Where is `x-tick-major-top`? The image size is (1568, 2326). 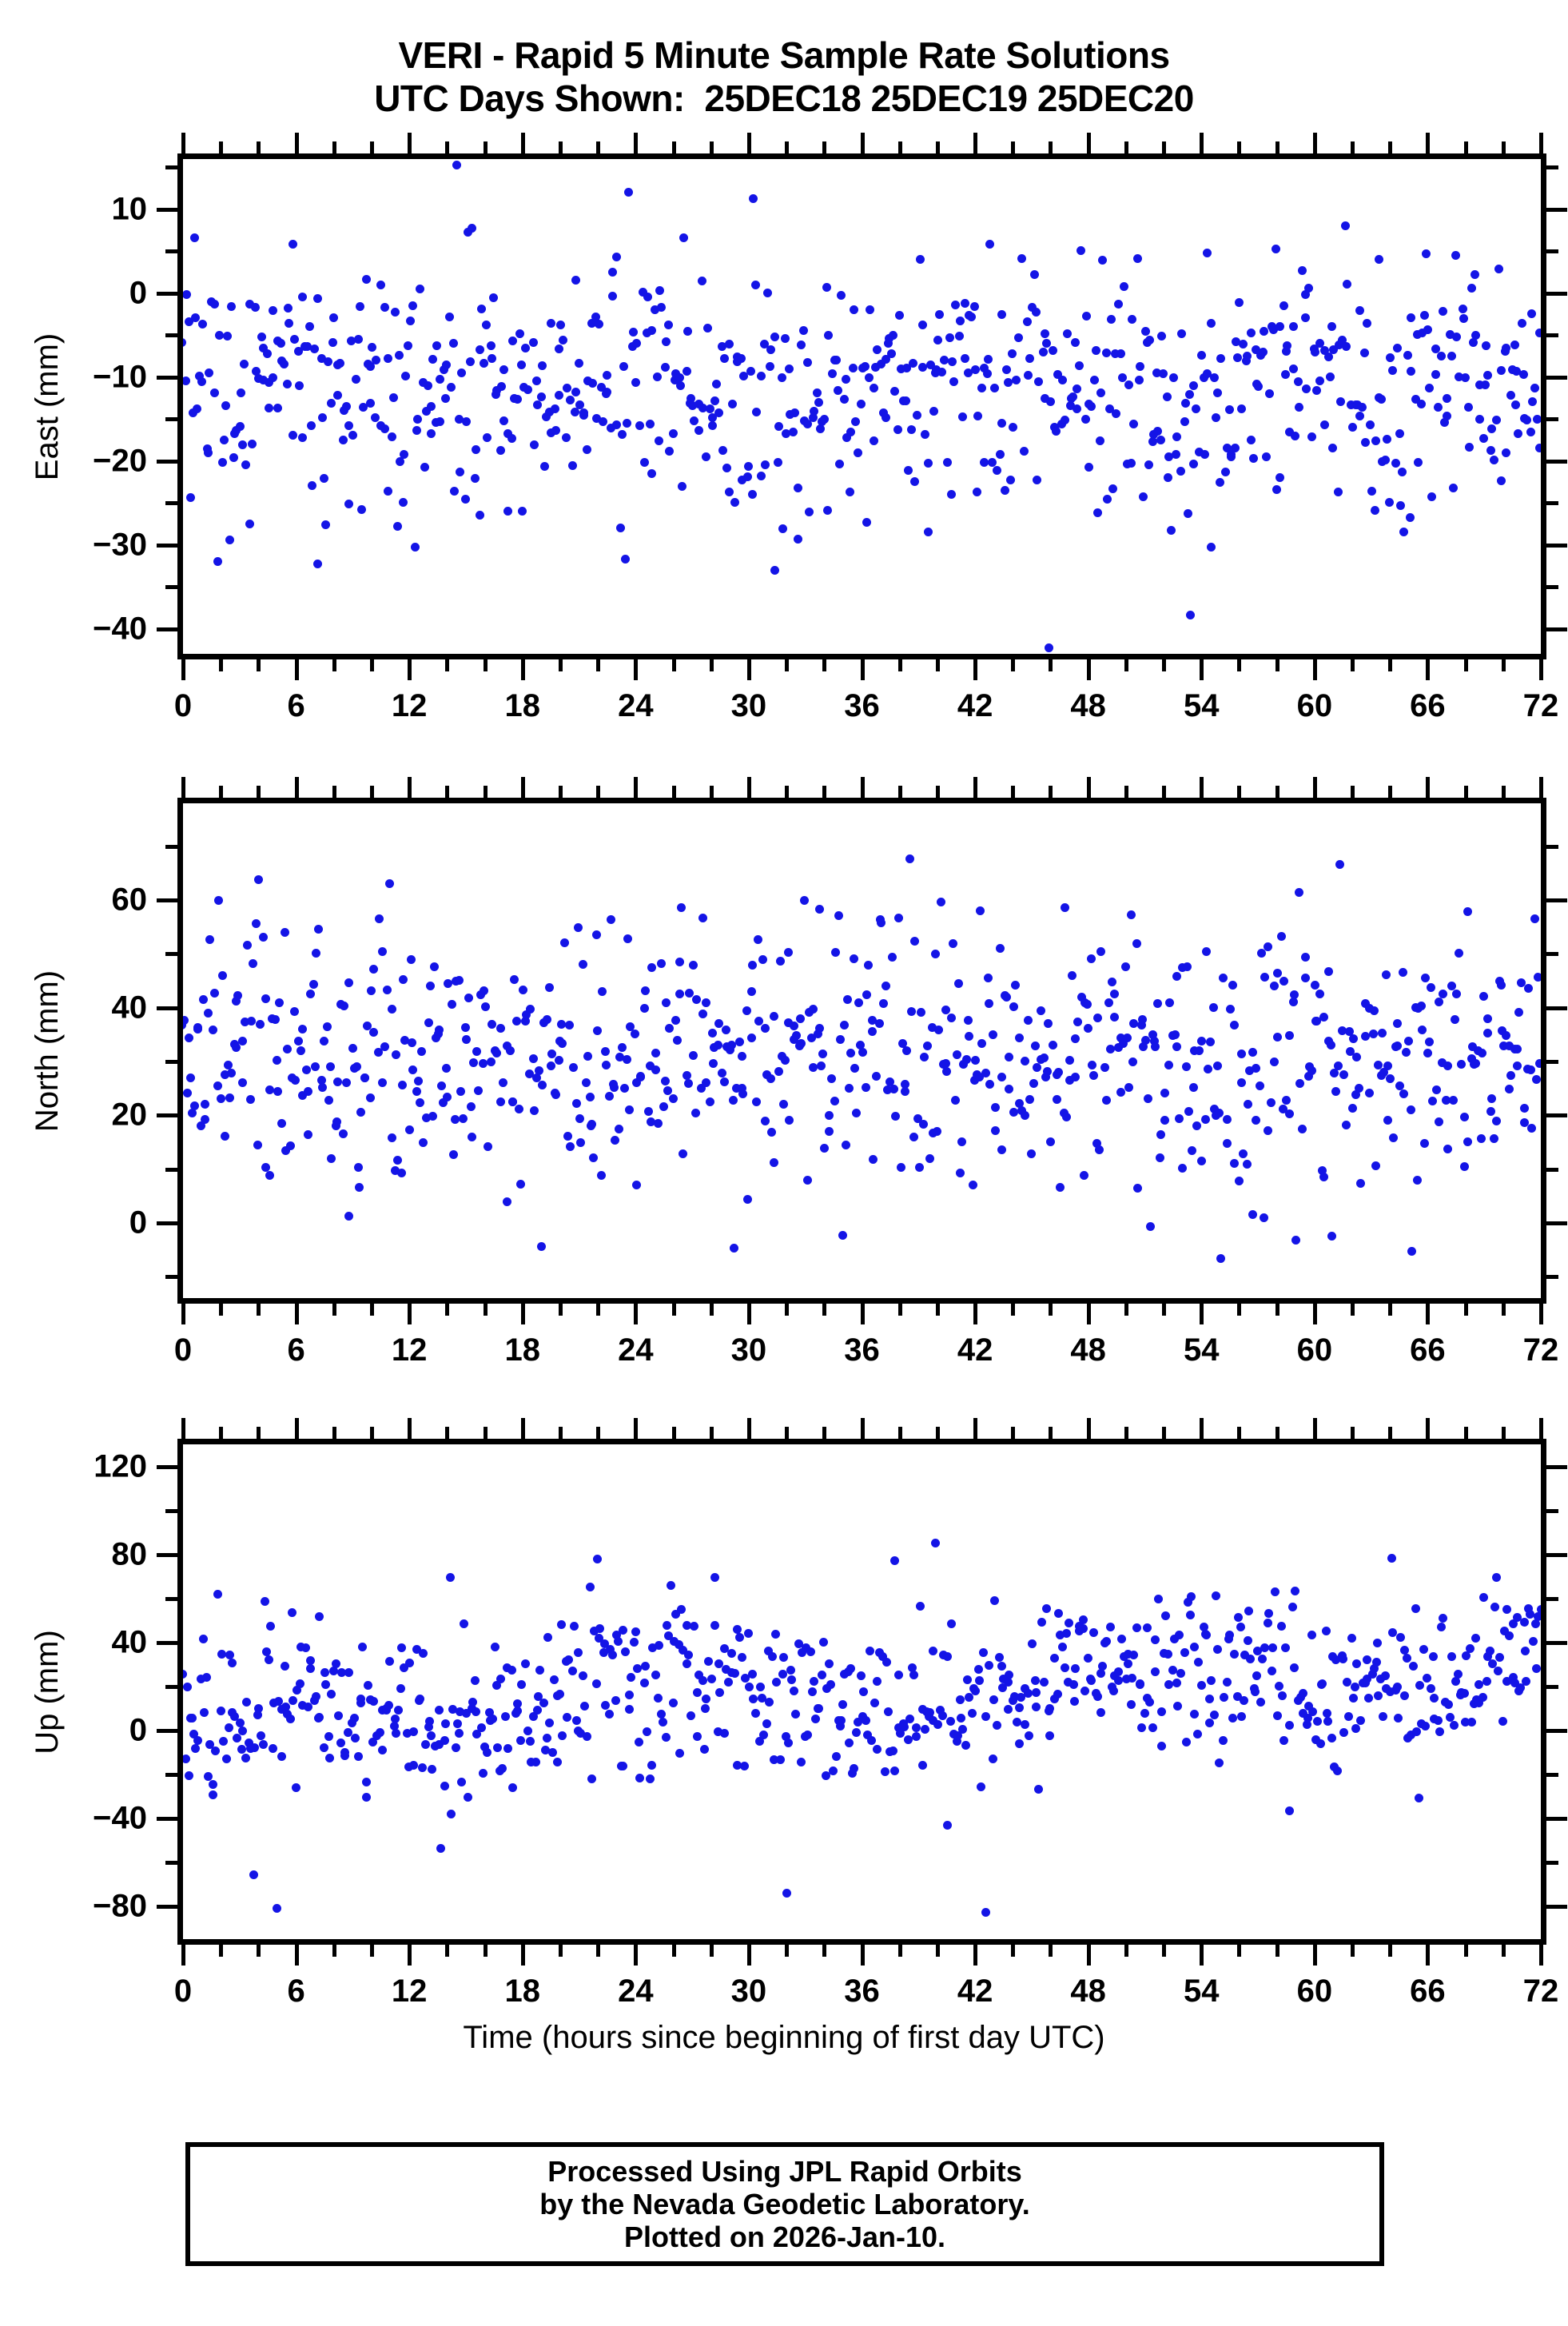
x-tick-major-top is located at coordinates (296, 788).